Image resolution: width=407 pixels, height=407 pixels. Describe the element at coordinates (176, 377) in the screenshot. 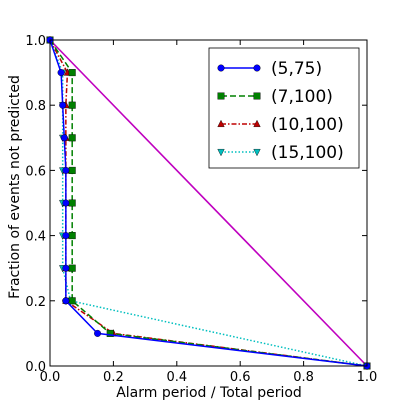

I see `x-tick-label: 0.4` at that location.